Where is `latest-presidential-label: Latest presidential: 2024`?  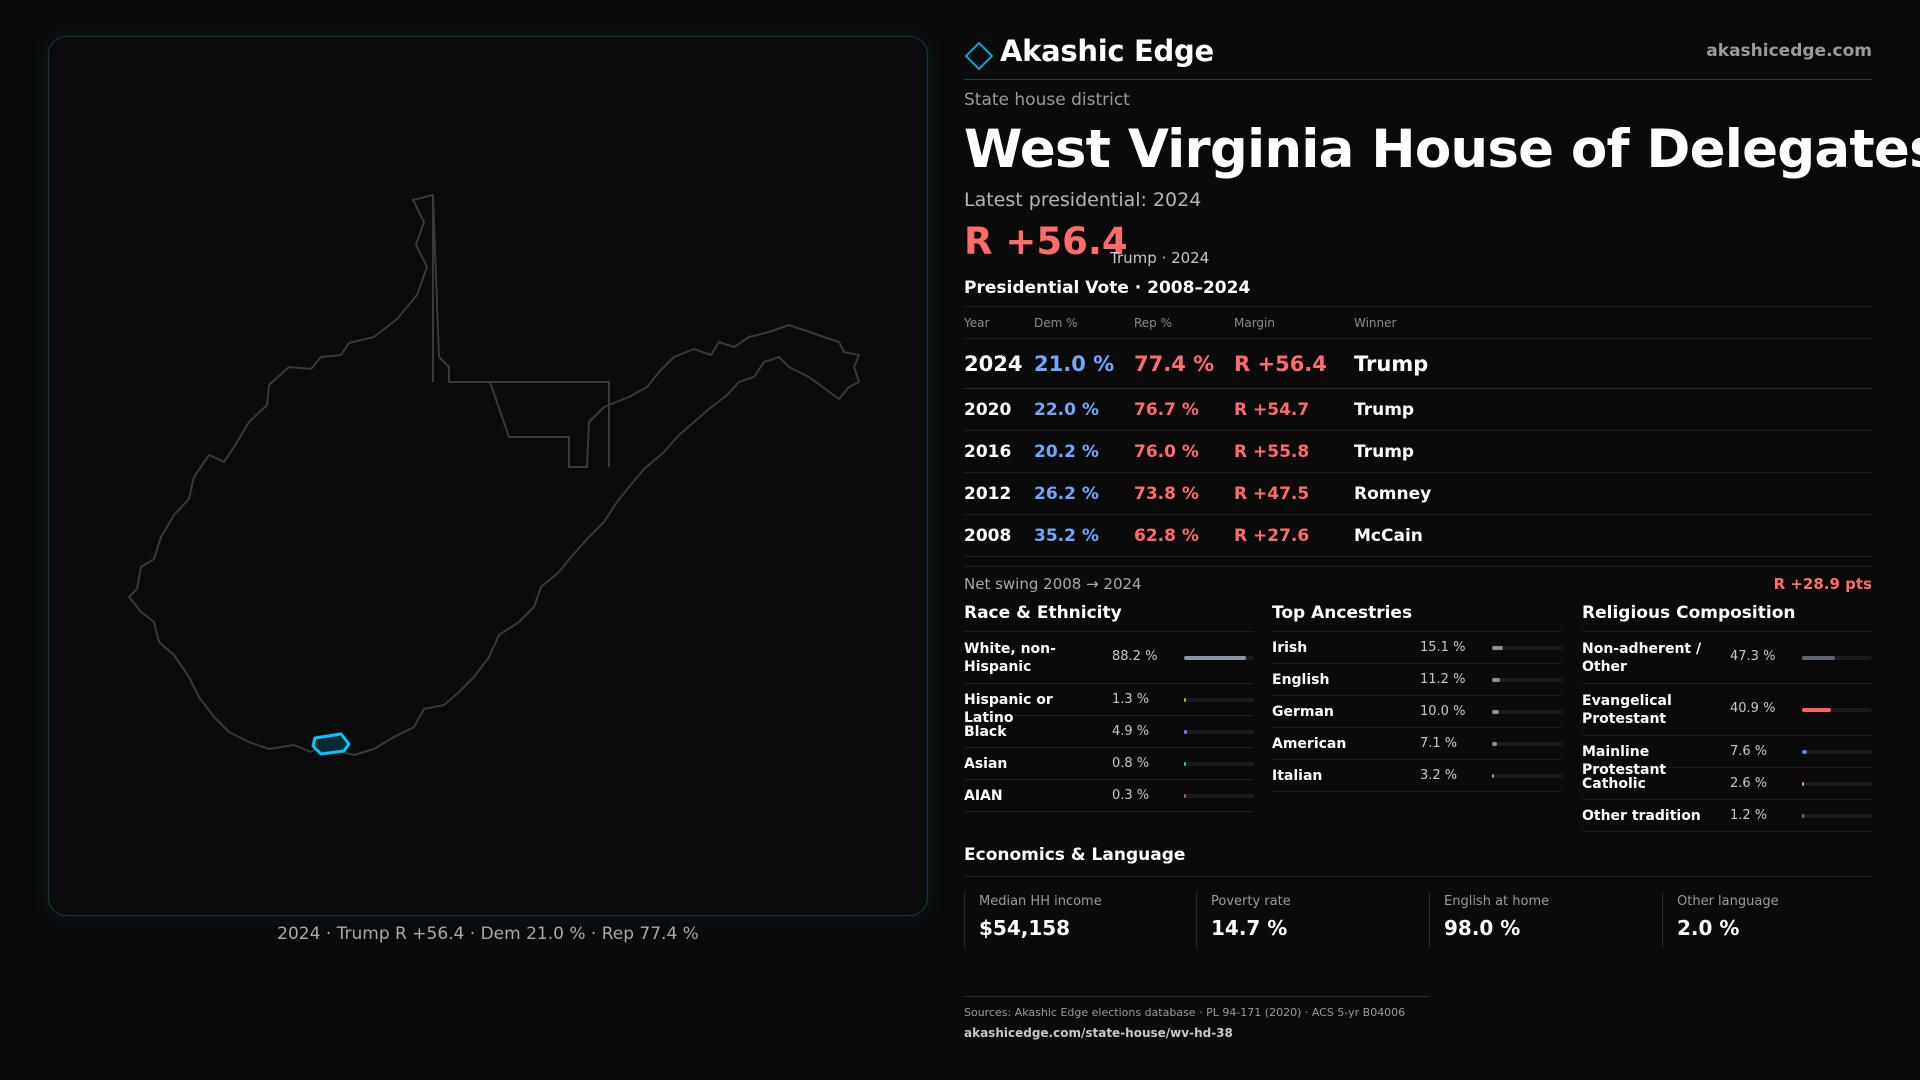
latest-presidential-label: Latest presidential: 2024 is located at coordinates (1083, 200).